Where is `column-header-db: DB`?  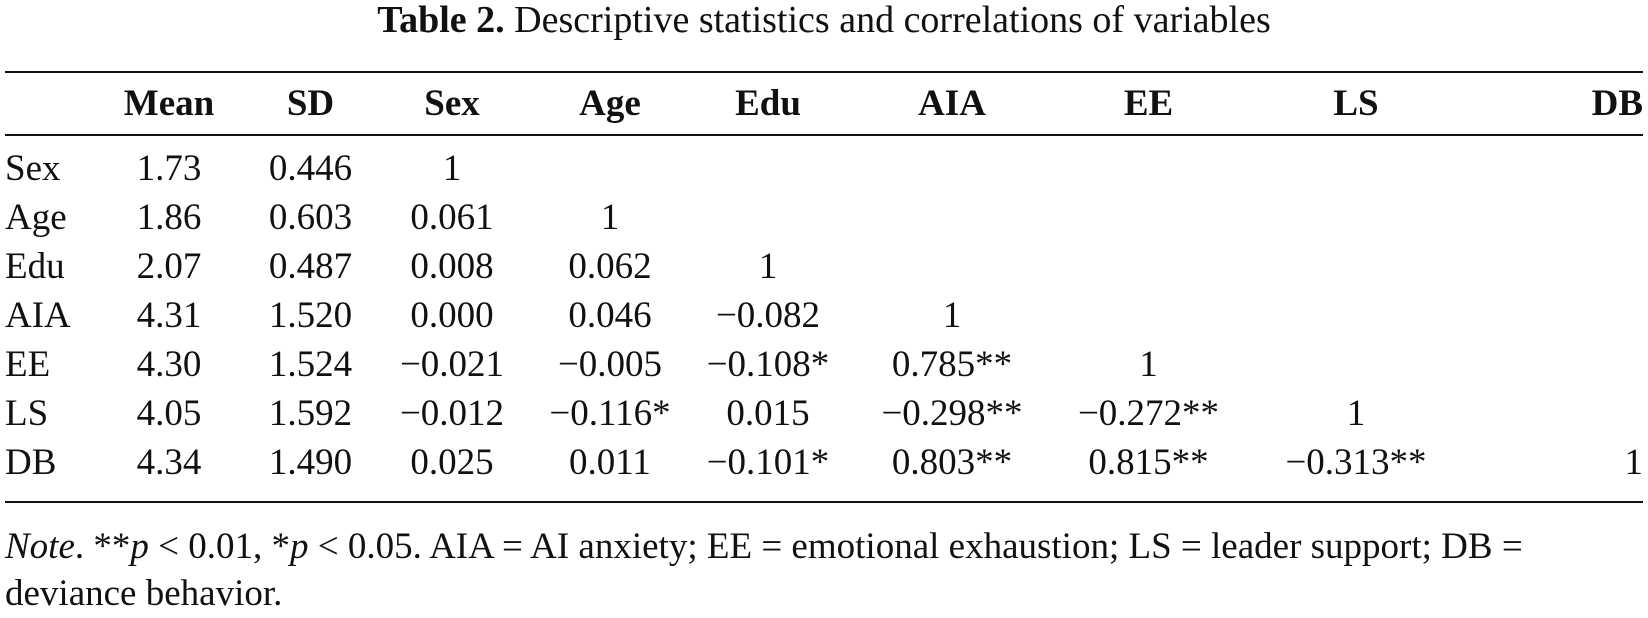
column-header-db: DB is located at coordinates (1617, 103).